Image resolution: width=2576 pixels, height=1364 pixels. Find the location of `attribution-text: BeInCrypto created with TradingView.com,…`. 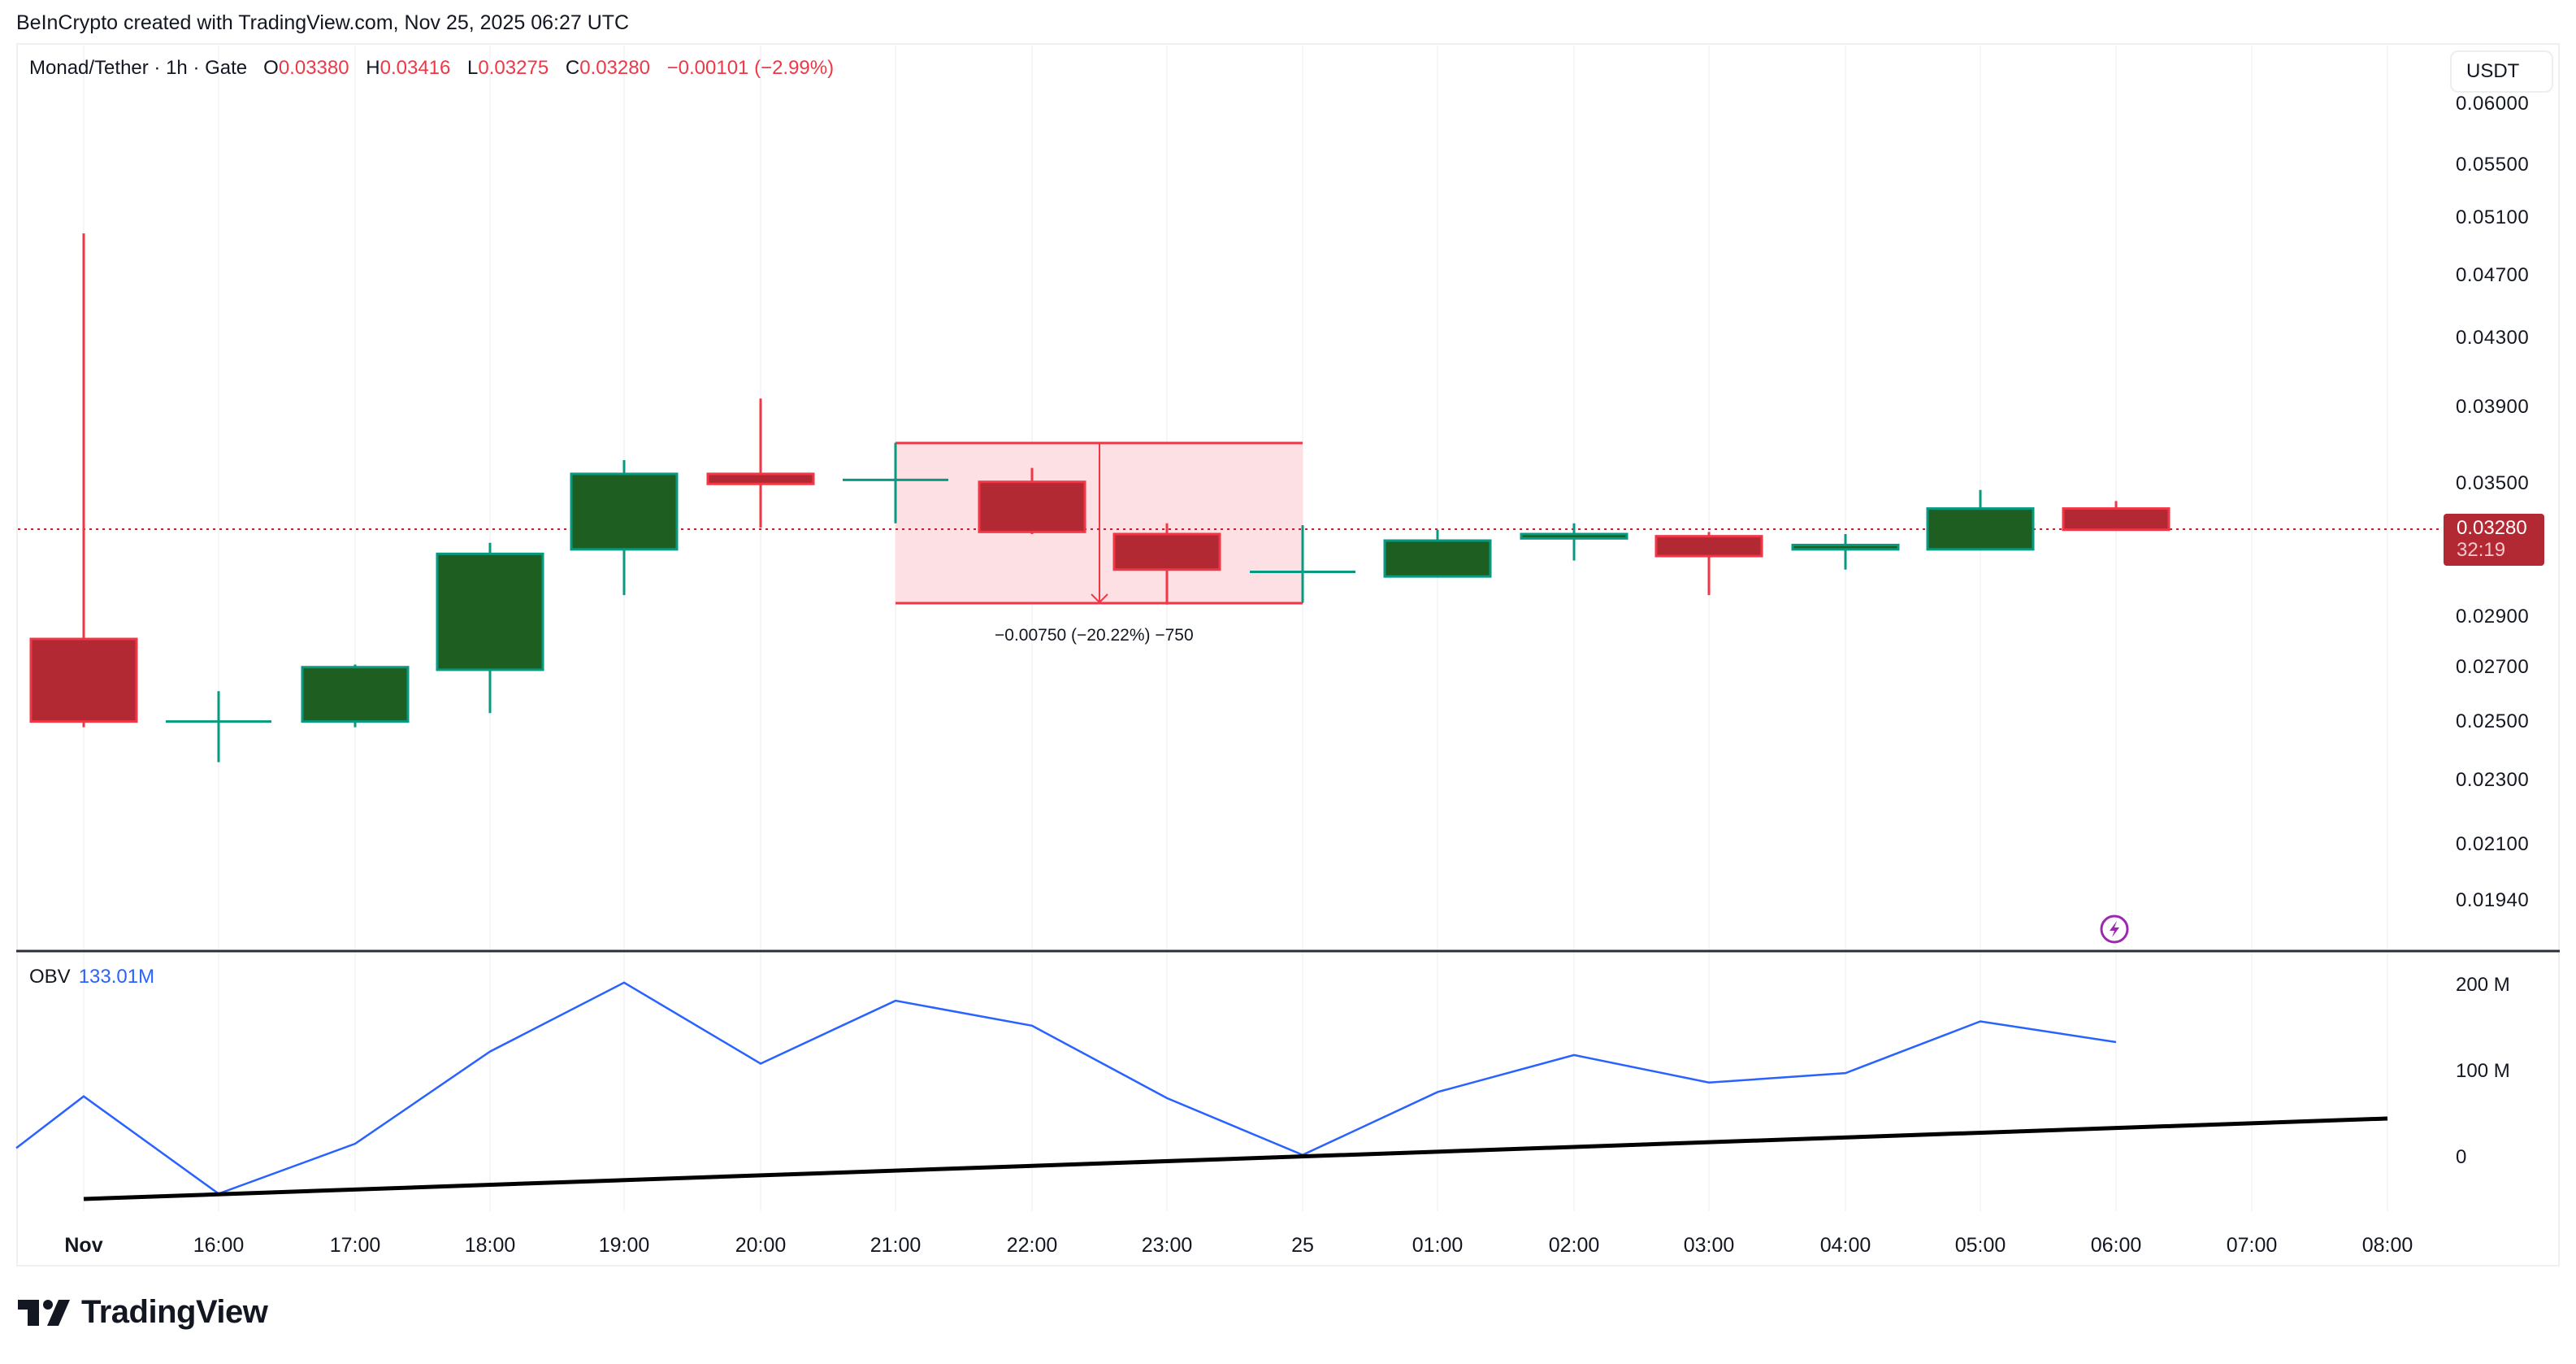

attribution-text: BeInCrypto created with TradingView.com,… is located at coordinates (323, 22).